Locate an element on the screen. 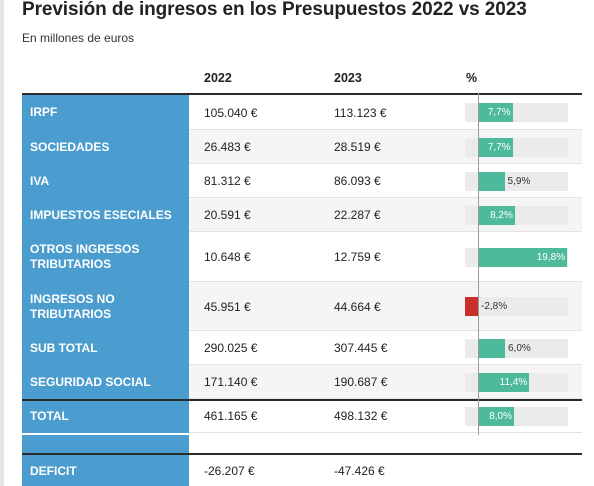 Image resolution: width=594 pixels, height=486 pixels. row-label: INGRESOS NO TRIBUTARIOS is located at coordinates (105, 306).